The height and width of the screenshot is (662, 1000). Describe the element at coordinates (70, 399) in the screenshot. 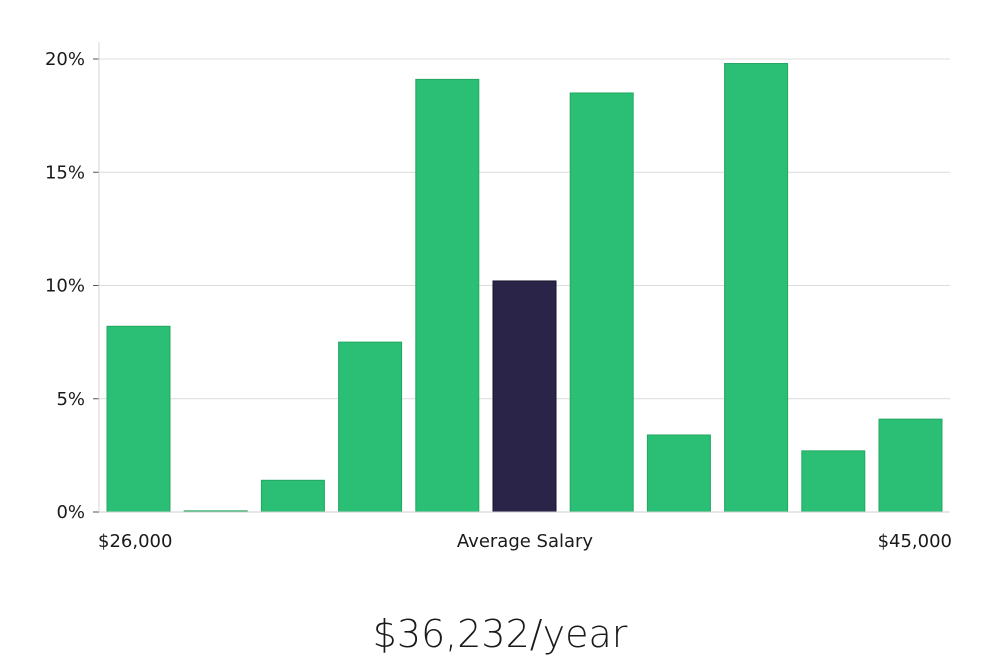

I see `y-tick-label: 5%` at that location.